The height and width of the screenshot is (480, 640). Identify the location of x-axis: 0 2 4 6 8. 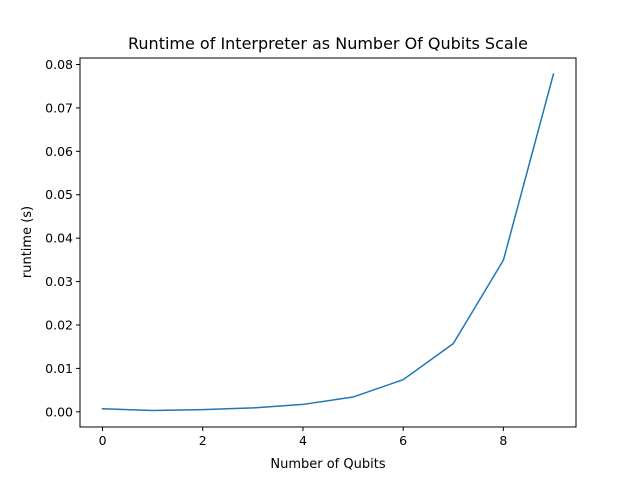
(303, 437).